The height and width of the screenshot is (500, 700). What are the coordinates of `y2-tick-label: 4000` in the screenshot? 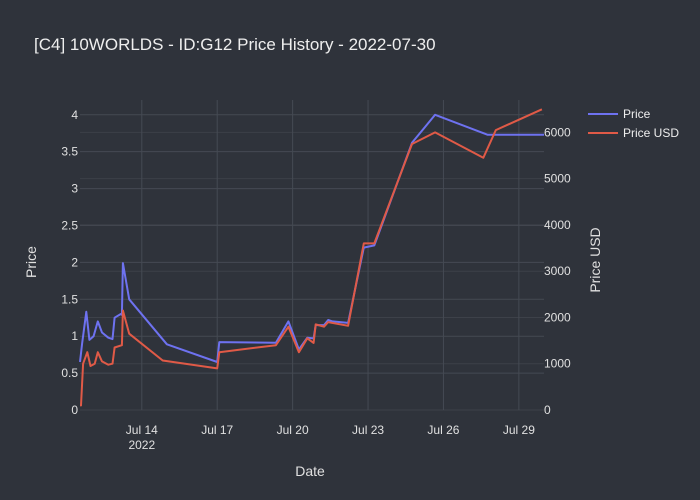 It's located at (557, 225).